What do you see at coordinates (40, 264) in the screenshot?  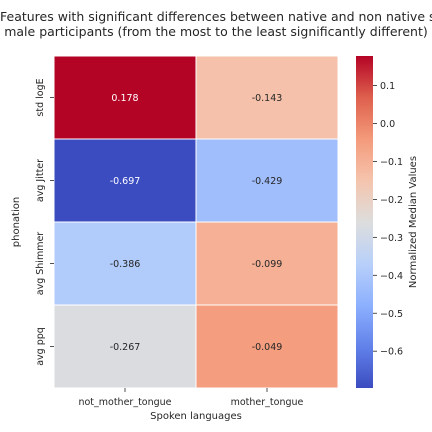 I see `y-tick-label: avg Shimmer` at bounding box center [40, 264].